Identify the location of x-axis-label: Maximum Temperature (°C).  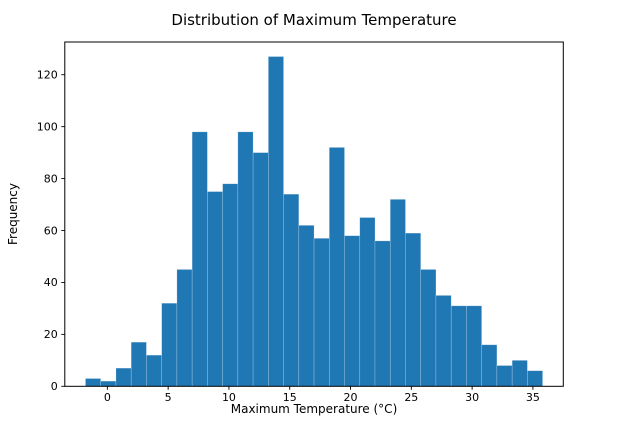
(314, 409).